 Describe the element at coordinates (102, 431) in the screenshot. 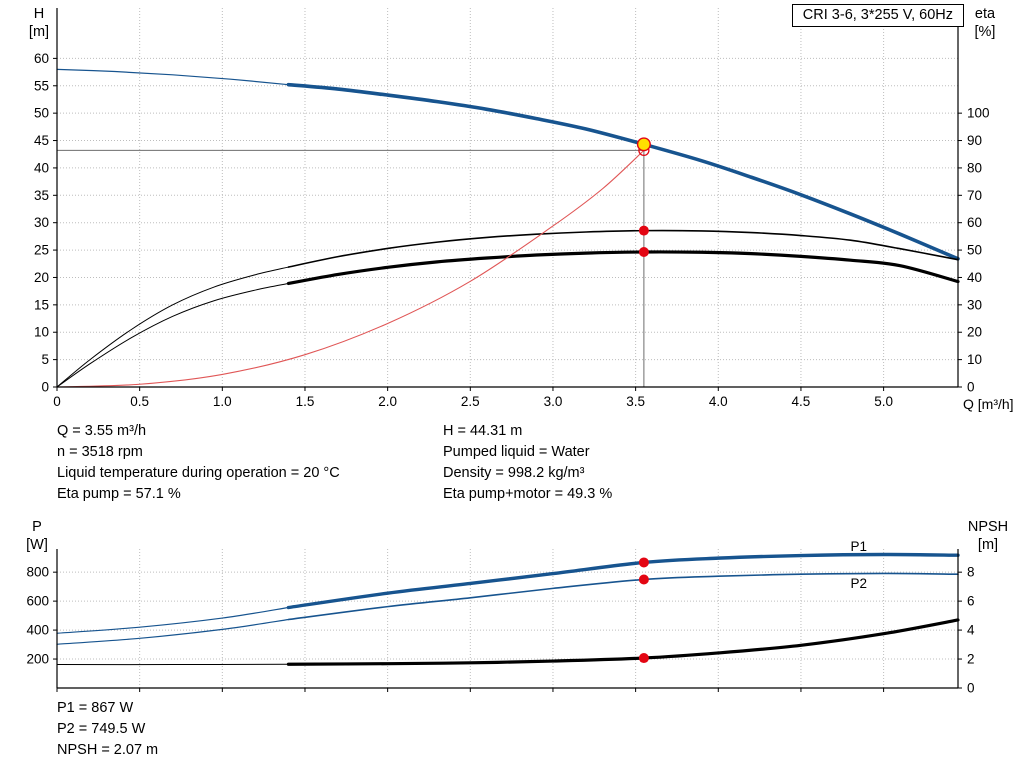

I see `info-line: Q = 3.55 m³/h` at that location.